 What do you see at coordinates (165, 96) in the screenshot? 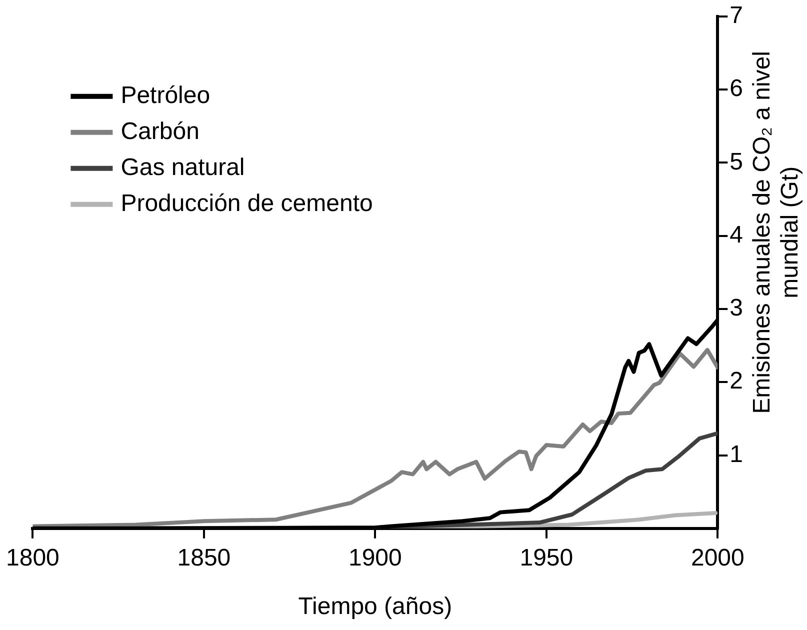
I see `legend-label: Petróleo` at bounding box center [165, 96].